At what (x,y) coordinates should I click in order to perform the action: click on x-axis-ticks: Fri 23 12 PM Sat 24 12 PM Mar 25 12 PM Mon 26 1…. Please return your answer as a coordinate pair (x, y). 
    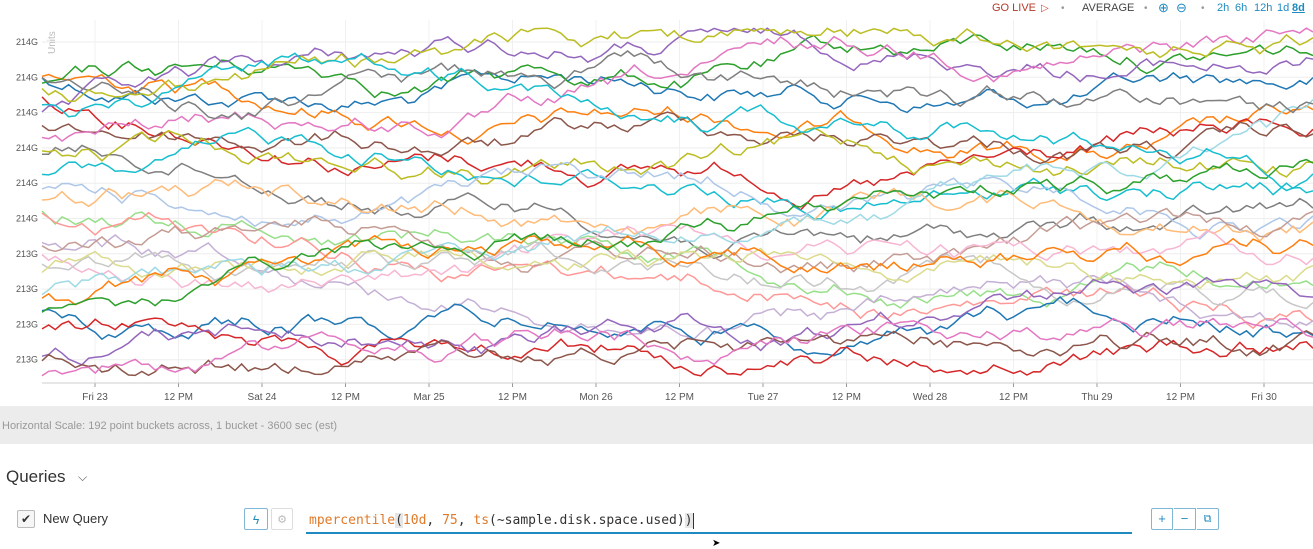
    Looking at the image, I should click on (677, 392).